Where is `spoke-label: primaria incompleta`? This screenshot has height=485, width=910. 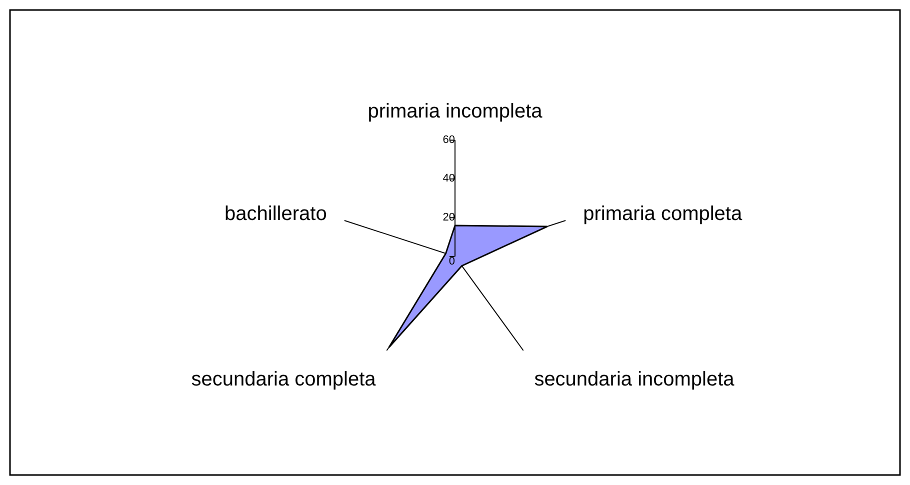 spoke-label: primaria incompleta is located at coordinates (456, 111).